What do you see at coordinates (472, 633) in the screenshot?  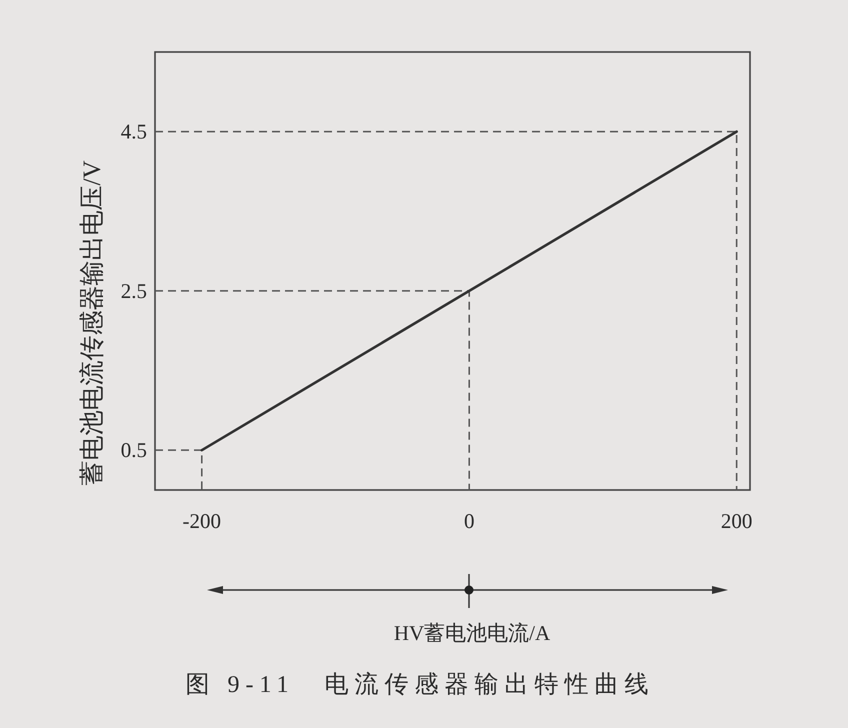 I see `x-axis-title: HV蓄电池电流/A` at bounding box center [472, 633].